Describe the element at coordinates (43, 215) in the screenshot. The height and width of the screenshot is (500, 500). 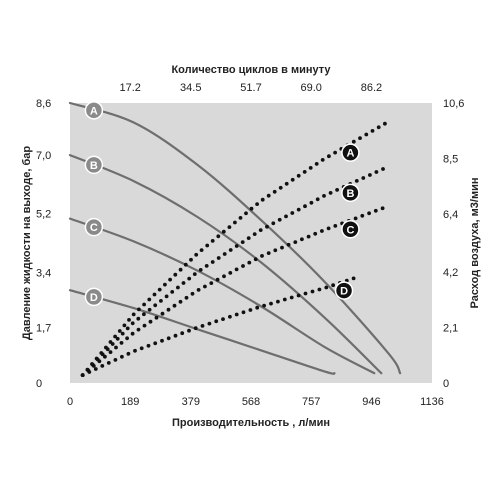
I see `y-left-tick-label: 5,2` at that location.